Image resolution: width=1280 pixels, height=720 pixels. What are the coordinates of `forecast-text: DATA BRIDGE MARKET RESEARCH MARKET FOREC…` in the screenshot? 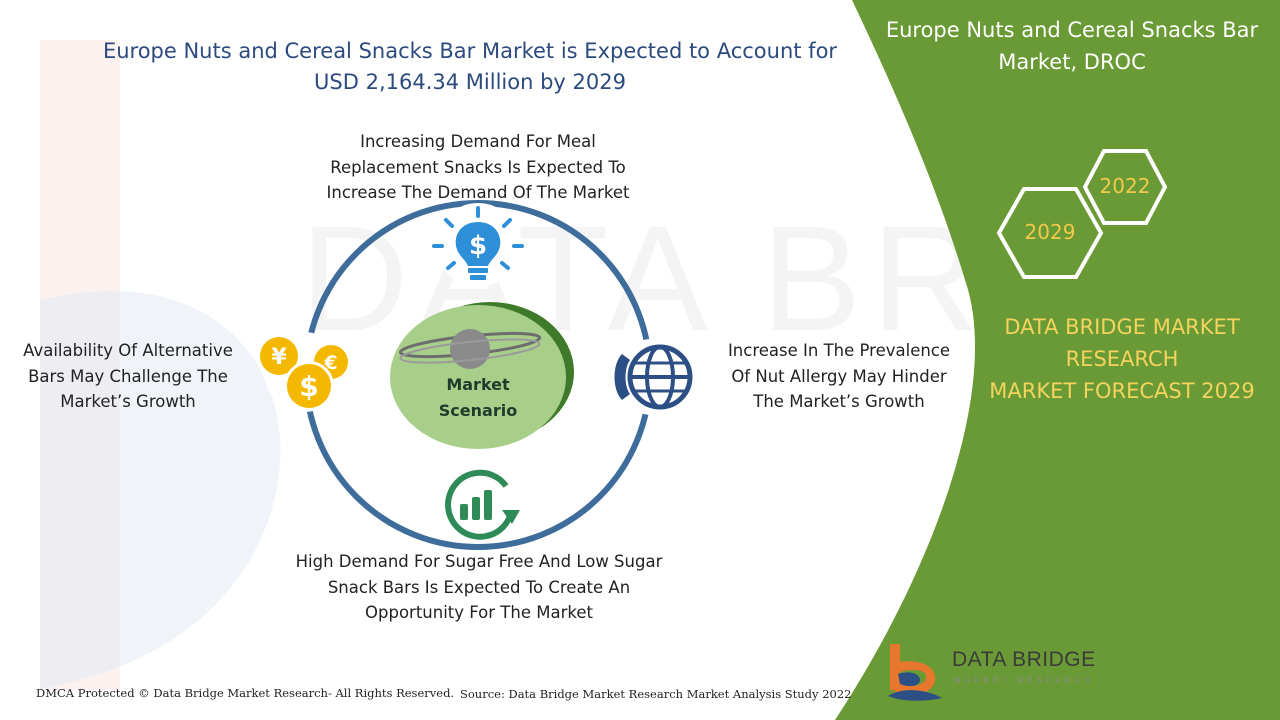 It's located at (1122, 359).